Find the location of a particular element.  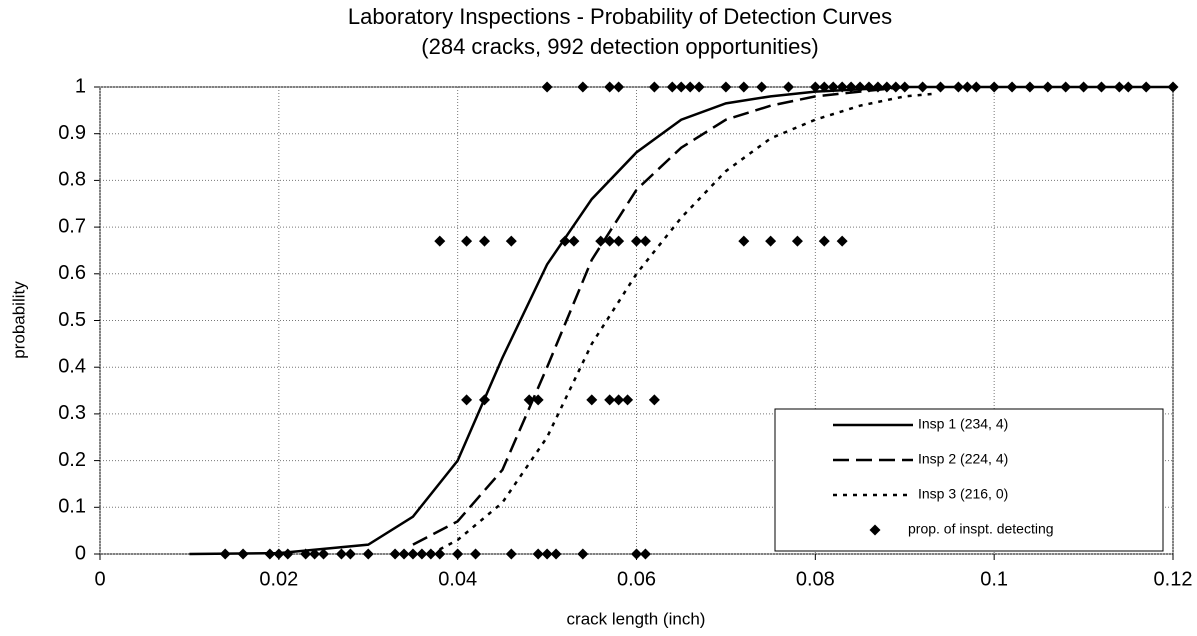

y-tick-label: 0.4 is located at coordinates (72, 366).